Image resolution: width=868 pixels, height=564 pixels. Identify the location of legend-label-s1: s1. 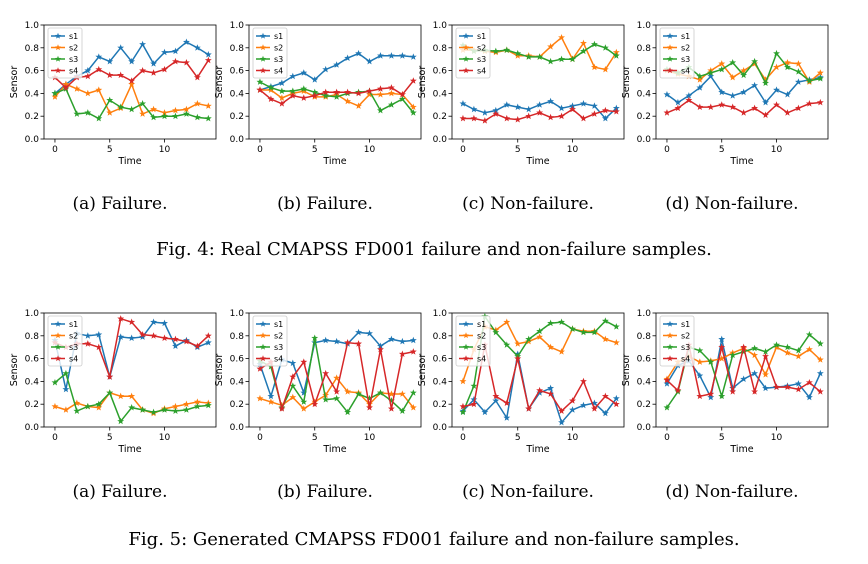
(278, 36).